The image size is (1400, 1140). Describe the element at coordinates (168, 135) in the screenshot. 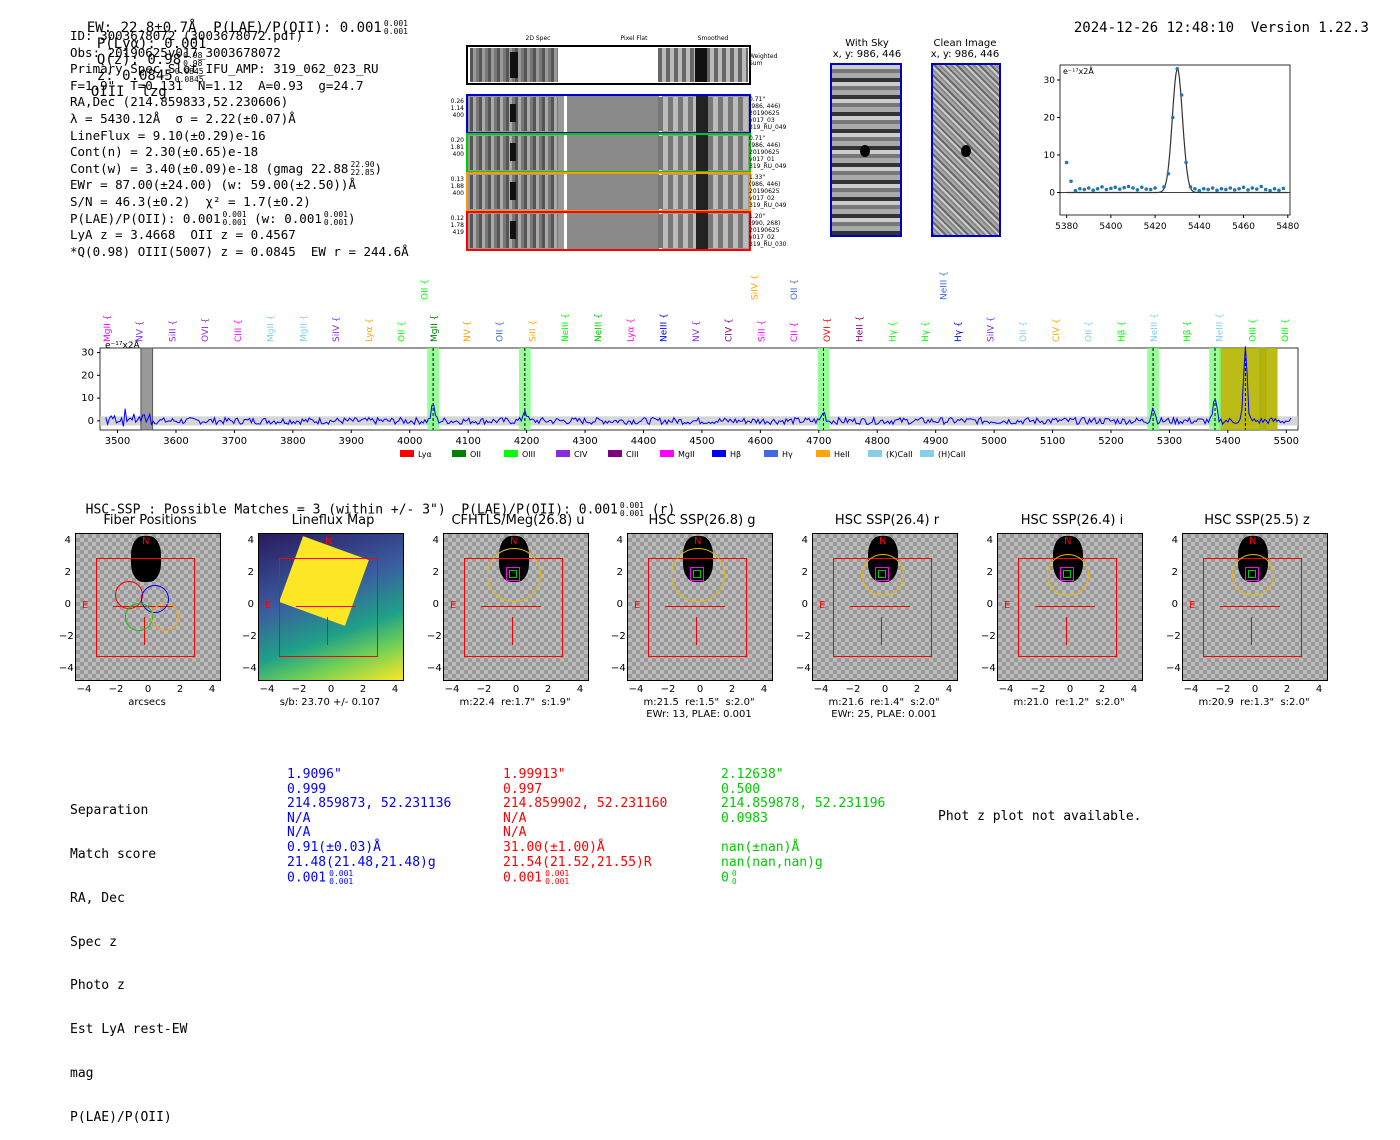

I see `info-lineflux: LineFlux = 9.10(±0.29)e-16` at that location.